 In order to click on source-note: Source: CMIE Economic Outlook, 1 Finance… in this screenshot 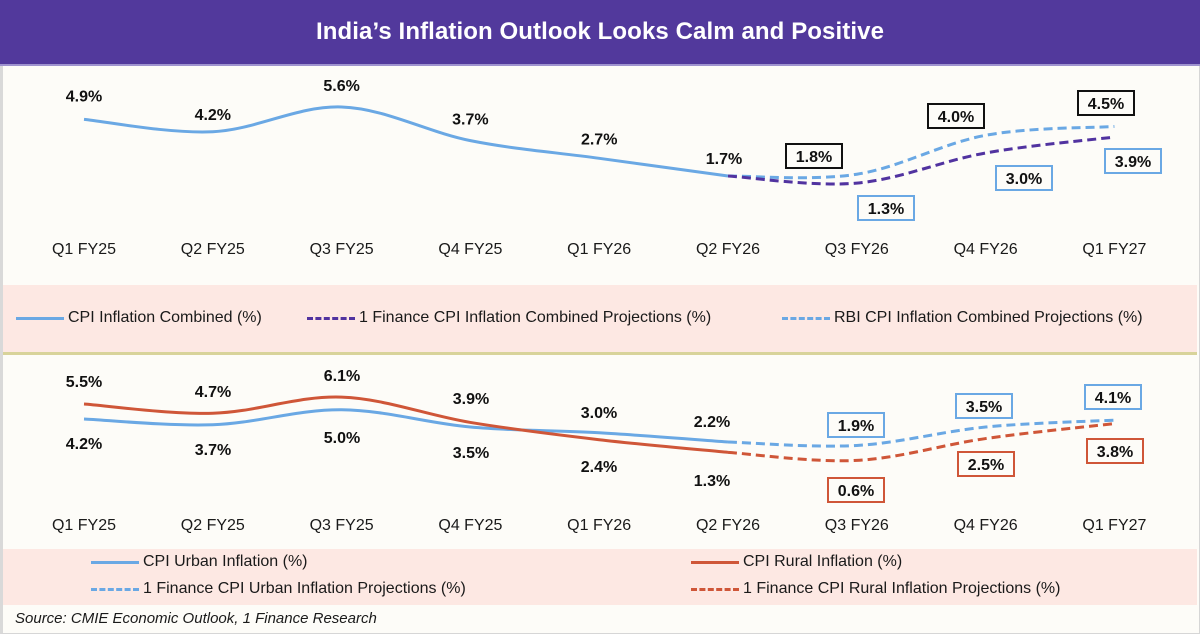, I will do `click(196, 618)`.